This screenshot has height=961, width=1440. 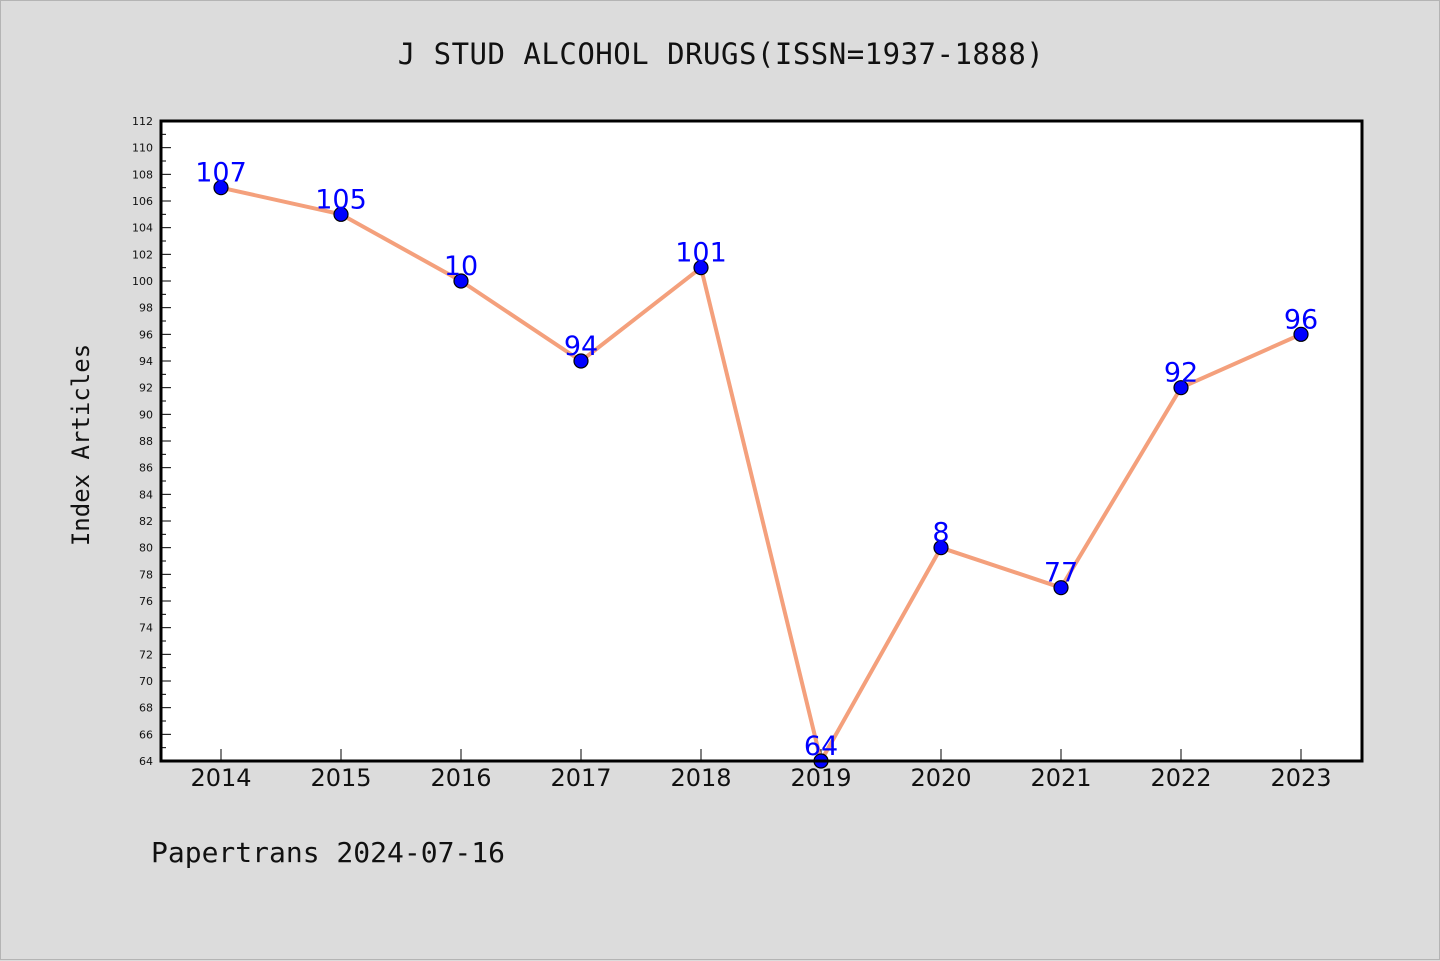 I want to click on data-label: 92, so click(x=1181, y=373).